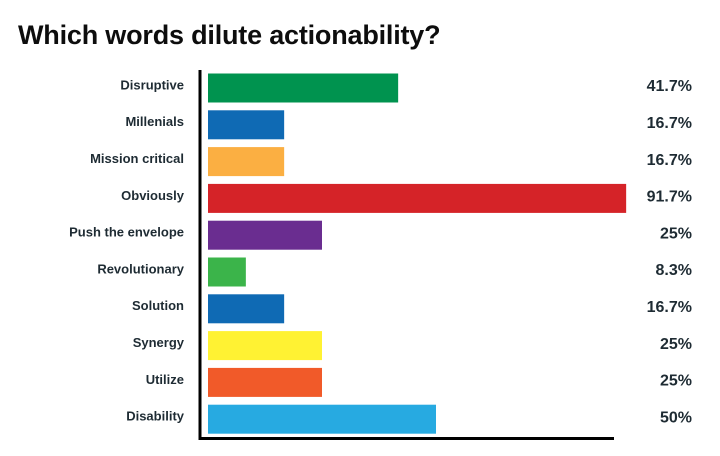 This screenshot has height=456, width=720. Describe the element at coordinates (229, 35) in the screenshot. I see `chart-title: Which words dilute actionability?` at that location.